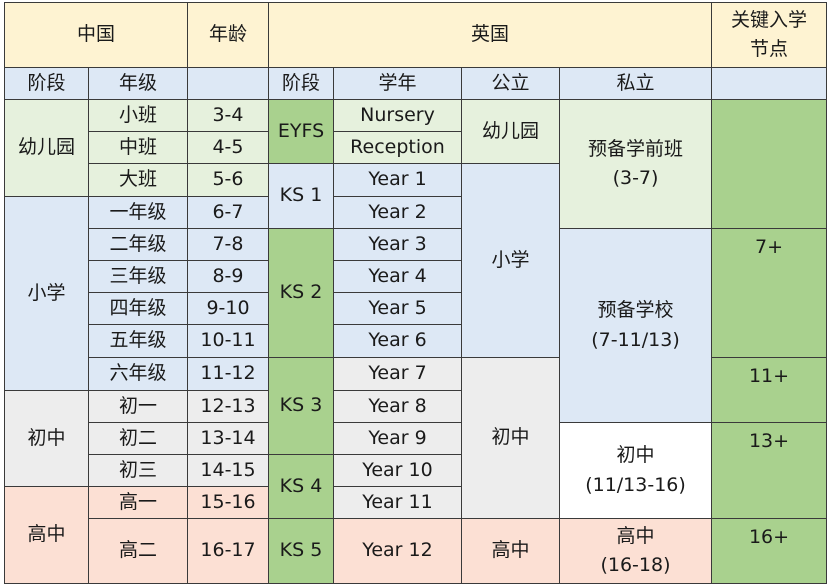  What do you see at coordinates (397, 244) in the screenshot?
I see `school-year-cell: Year 3` at bounding box center [397, 244].